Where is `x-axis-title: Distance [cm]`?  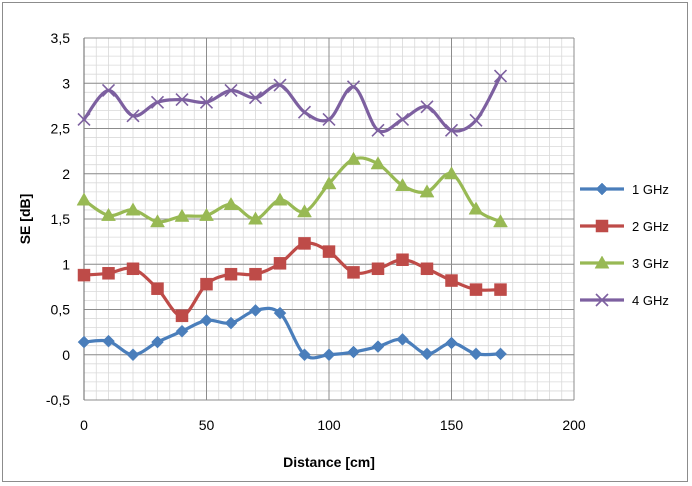
x-axis-title: Distance [cm] is located at coordinates (329, 462).